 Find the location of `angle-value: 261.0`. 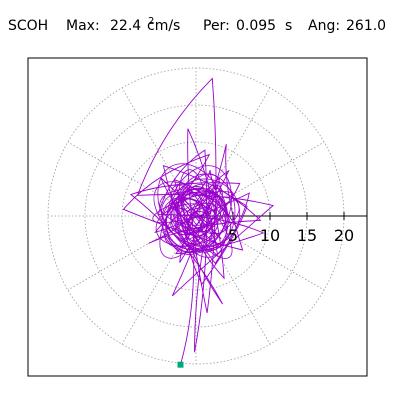

angle-value: 261.0 is located at coordinates (366, 26).